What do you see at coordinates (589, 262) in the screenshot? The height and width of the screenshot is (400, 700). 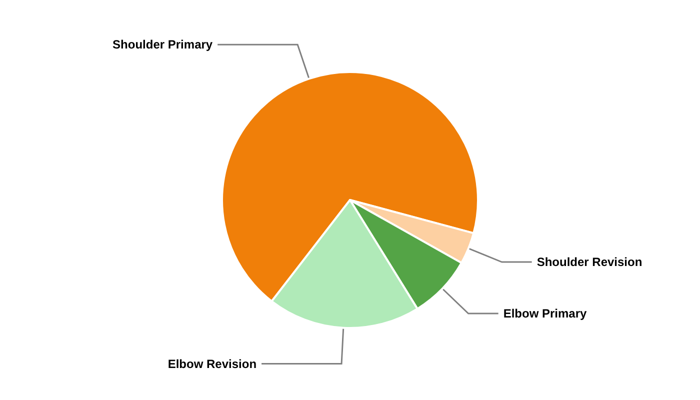 I see `slice-label: Shoulder Revision` at bounding box center [589, 262].